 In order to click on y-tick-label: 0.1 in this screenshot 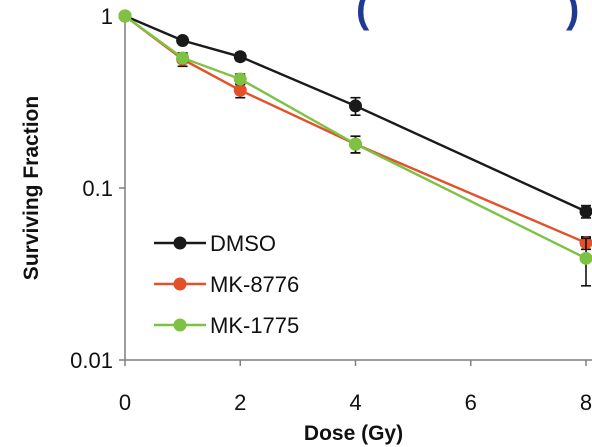, I will do `click(97, 188)`.